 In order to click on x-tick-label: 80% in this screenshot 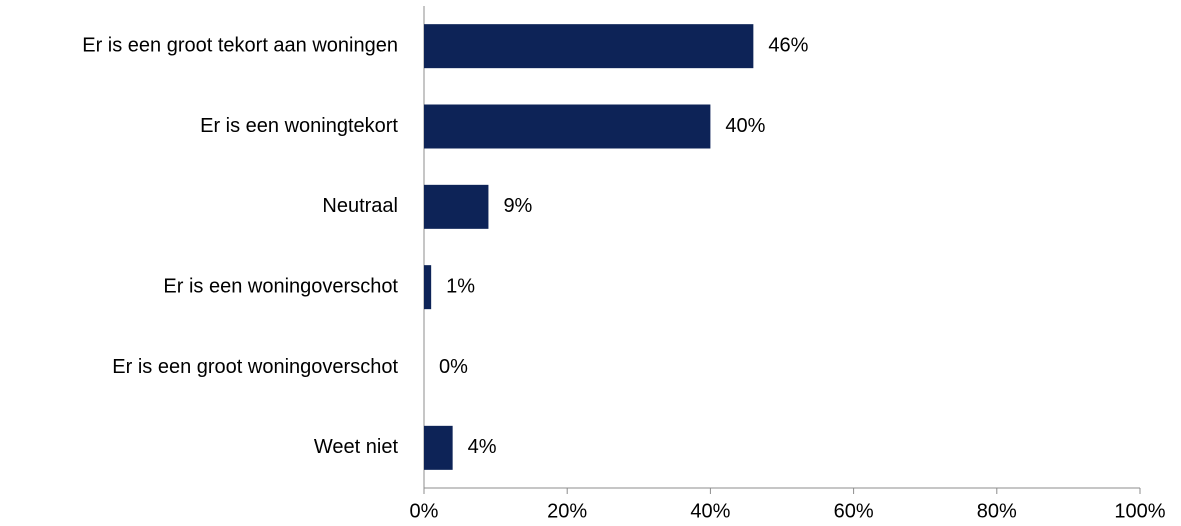, I will do `click(997, 511)`.